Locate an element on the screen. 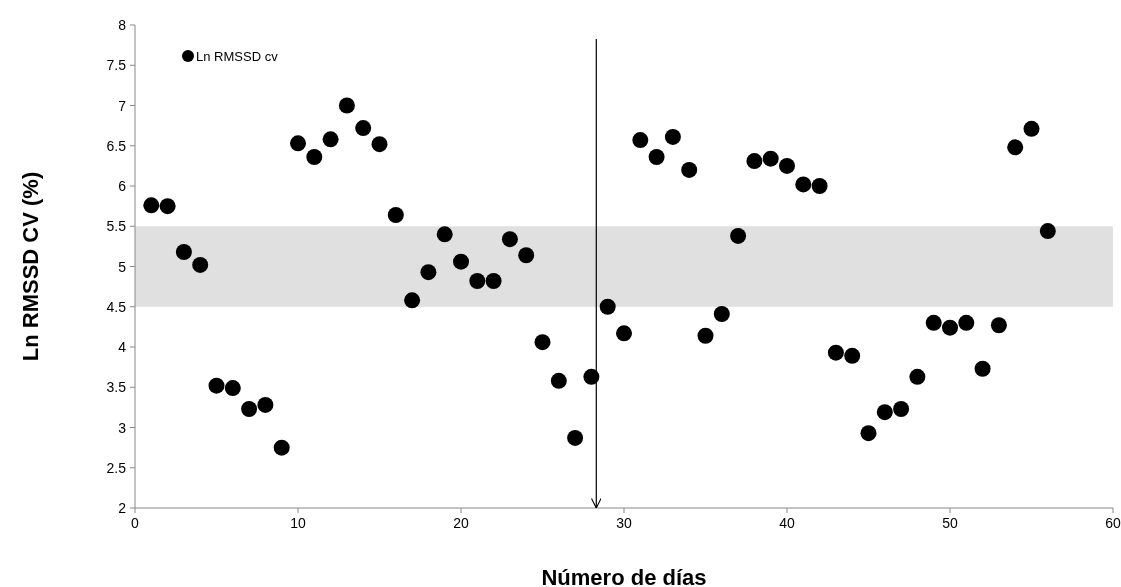 The height and width of the screenshot is (587, 1121). x-tick-label: 20 is located at coordinates (461, 523).